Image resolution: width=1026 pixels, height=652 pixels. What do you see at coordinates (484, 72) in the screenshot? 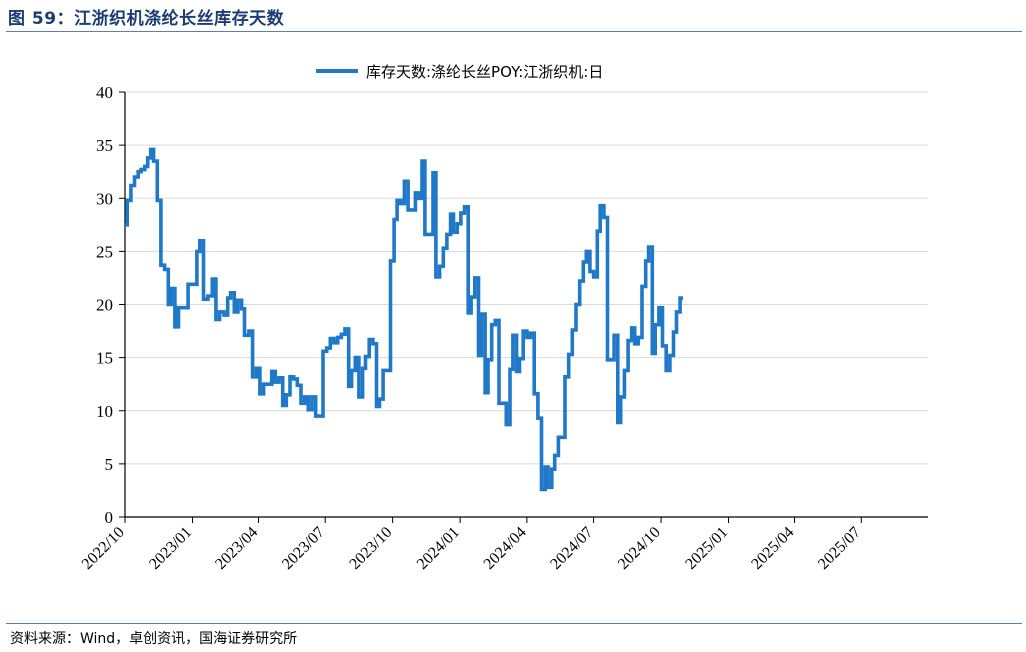
I see `legend-label: 库存天数:涤纶长丝POY:江浙织机:日` at bounding box center [484, 72].